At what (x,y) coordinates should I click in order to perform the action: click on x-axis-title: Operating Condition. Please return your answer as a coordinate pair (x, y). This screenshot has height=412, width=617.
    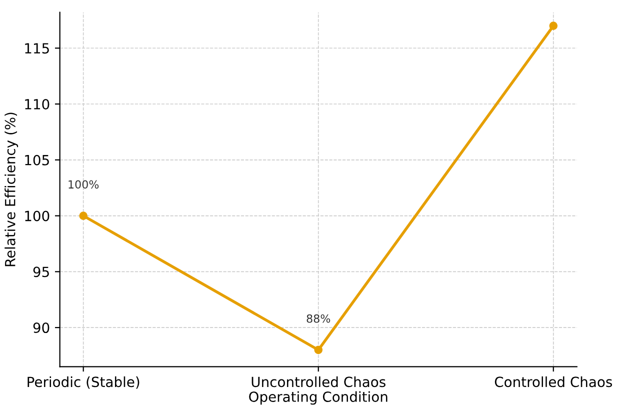
    Looking at the image, I should click on (318, 398).